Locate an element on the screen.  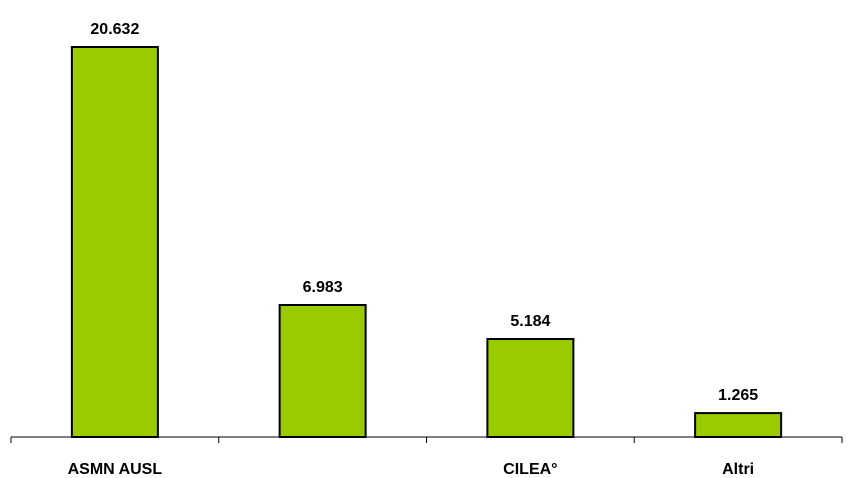
category-label-0: ASMN AUSL is located at coordinates (115, 469).